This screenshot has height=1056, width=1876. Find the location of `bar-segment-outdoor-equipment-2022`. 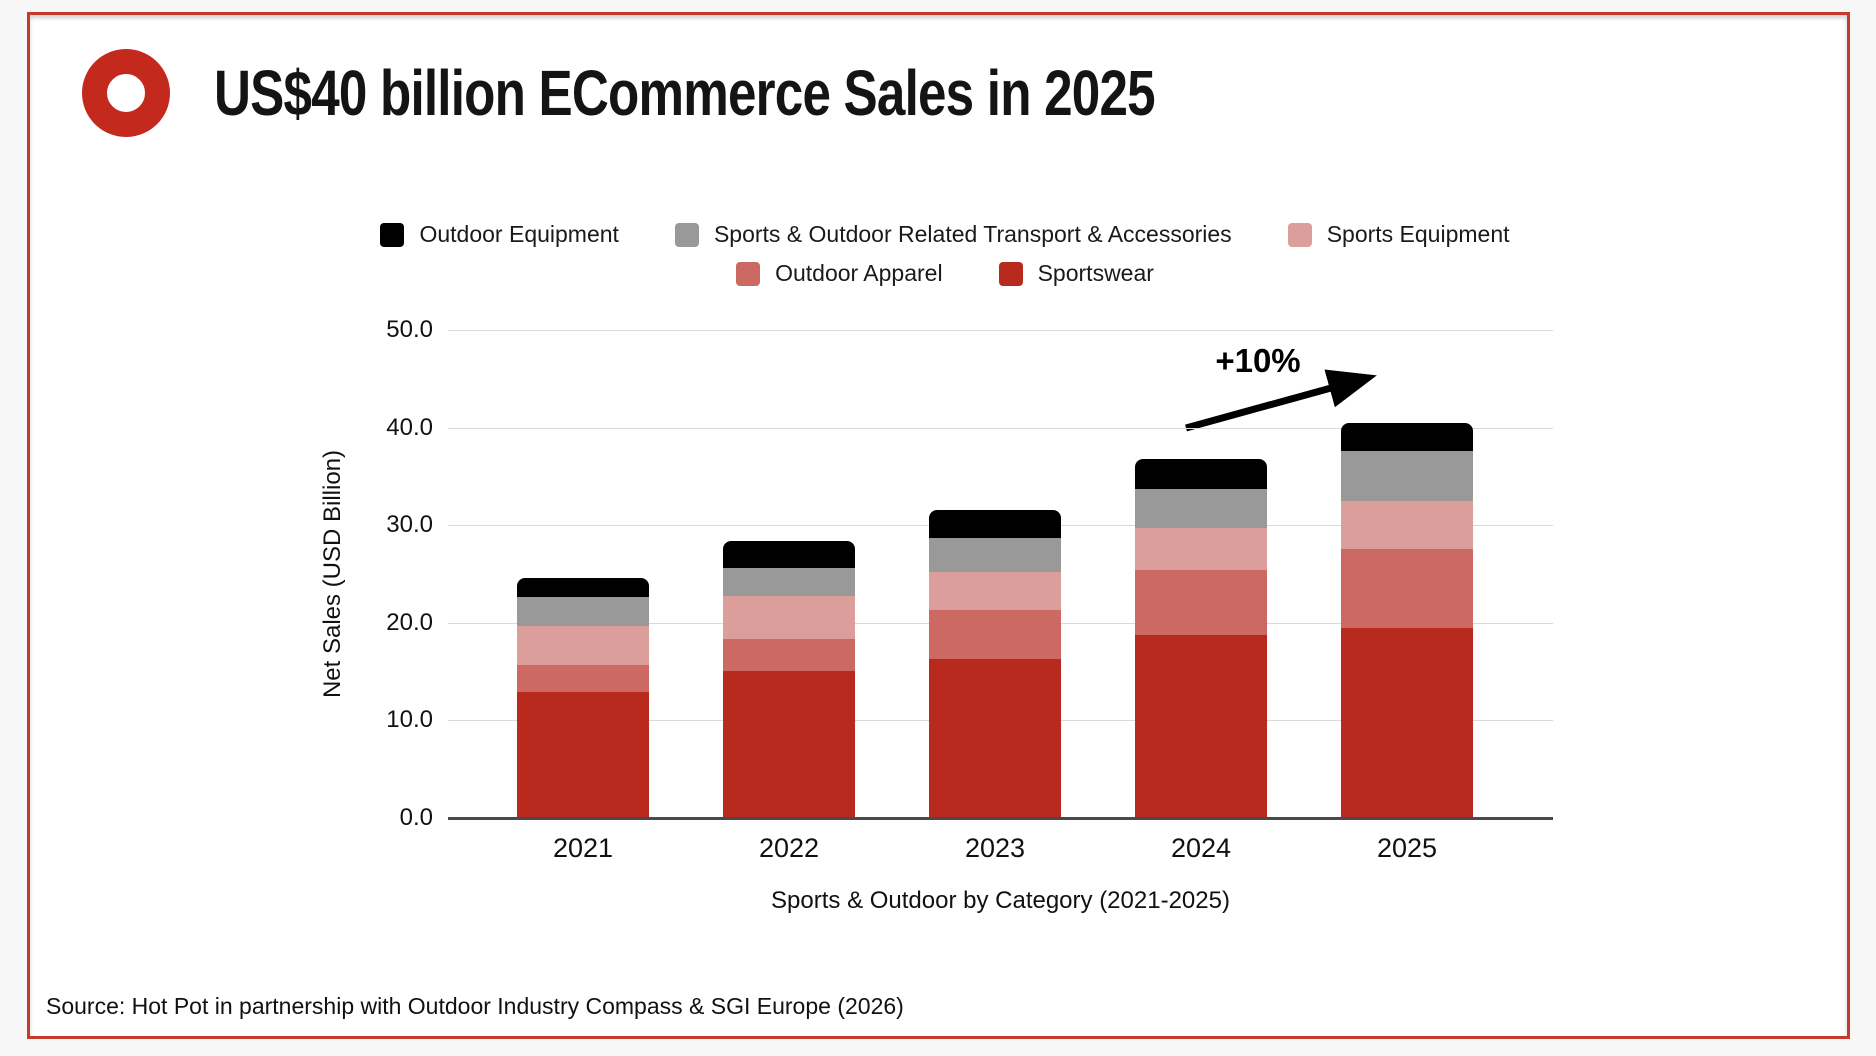

bar-segment-outdoor-equipment-2022 is located at coordinates (789, 554).